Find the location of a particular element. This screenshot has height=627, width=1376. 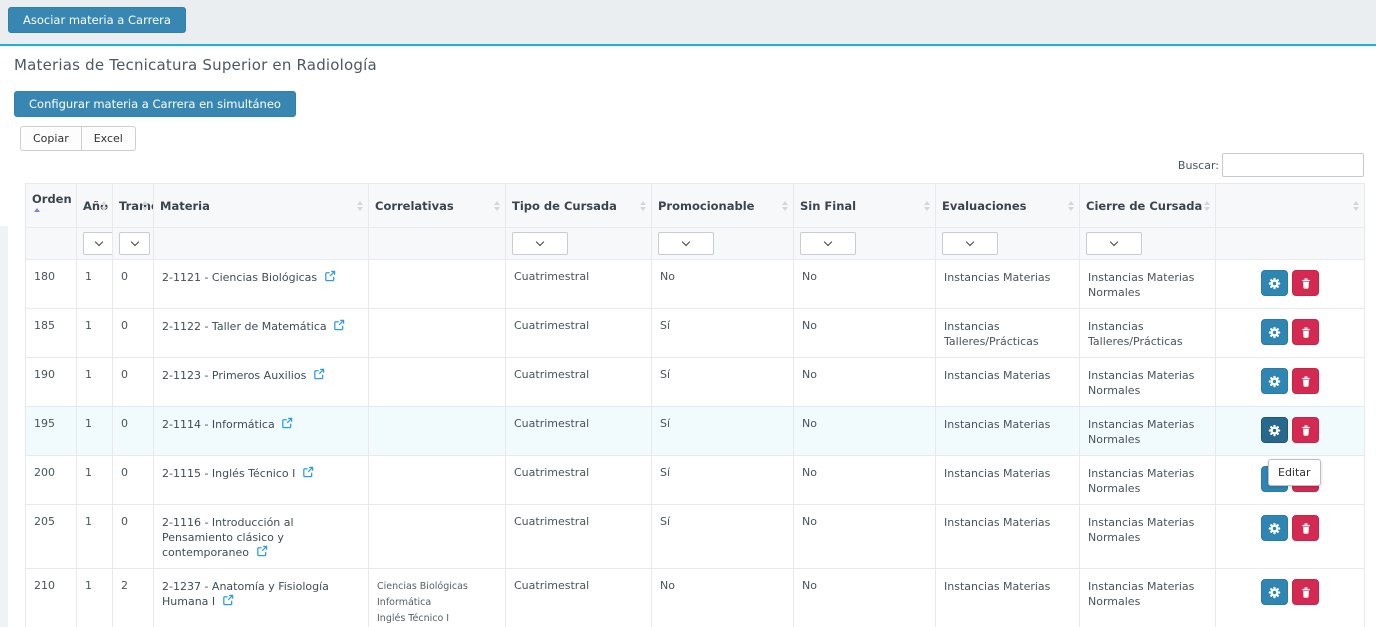

row-actions is located at coordinates (1290, 592).